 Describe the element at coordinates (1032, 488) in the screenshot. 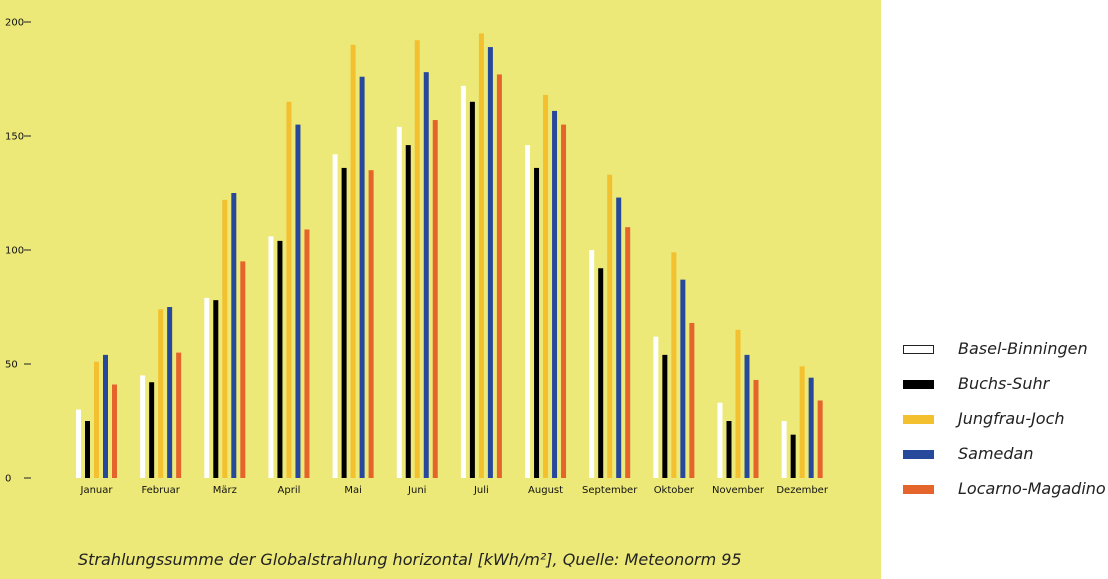

I see `legend-label-locarno-magadino: Locarno-Magadino` at that location.